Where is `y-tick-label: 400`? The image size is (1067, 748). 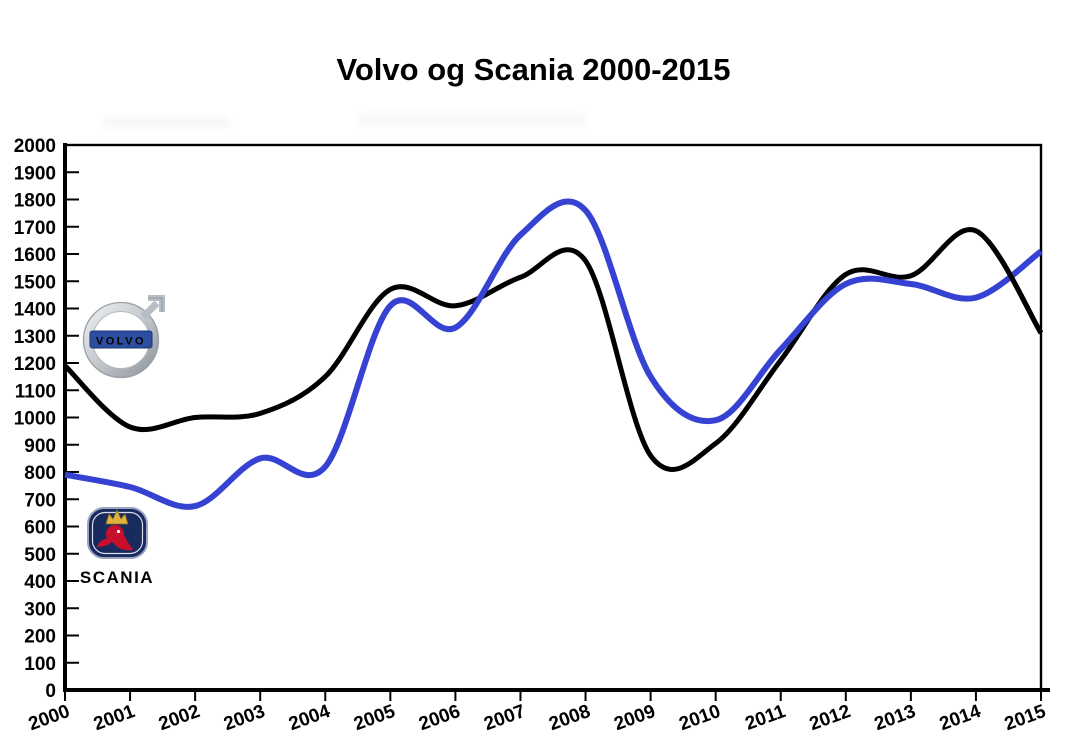
y-tick-label: 400 is located at coordinates (40, 582).